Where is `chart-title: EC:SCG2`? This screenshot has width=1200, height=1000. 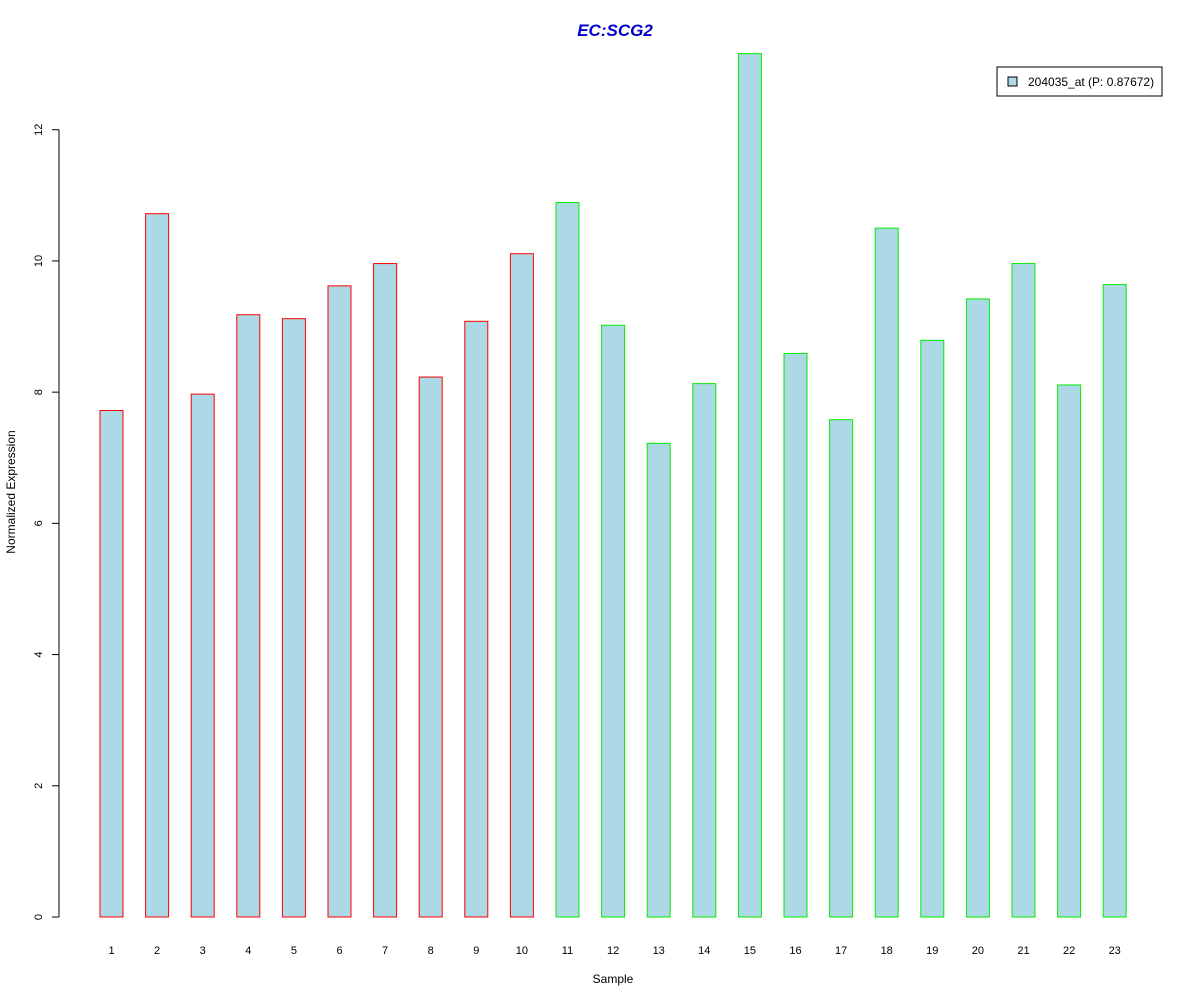
chart-title: EC:SCG2 is located at coordinates (615, 30).